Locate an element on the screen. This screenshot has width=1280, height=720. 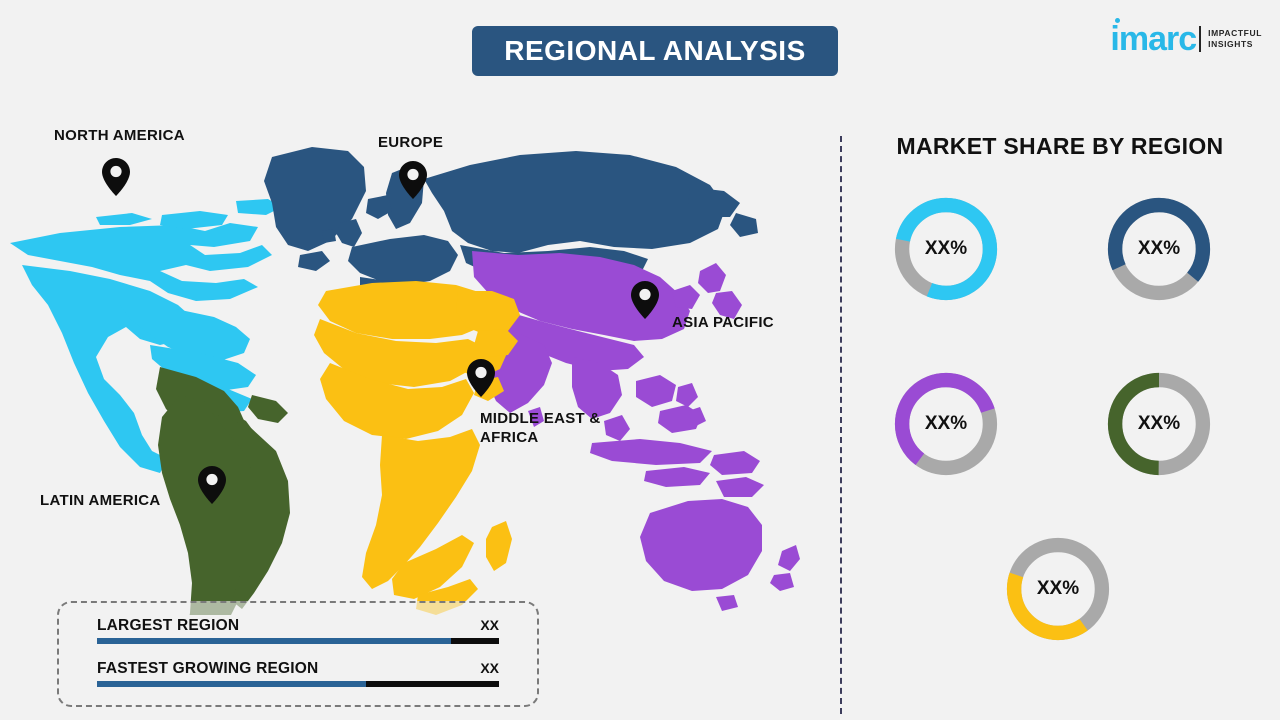
map-pin-north-america is located at coordinates (116, 177).